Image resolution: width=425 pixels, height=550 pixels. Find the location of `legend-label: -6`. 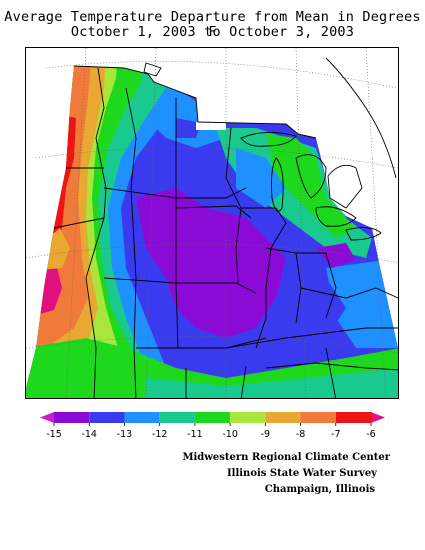

legend-label: -6 is located at coordinates (370, 434).